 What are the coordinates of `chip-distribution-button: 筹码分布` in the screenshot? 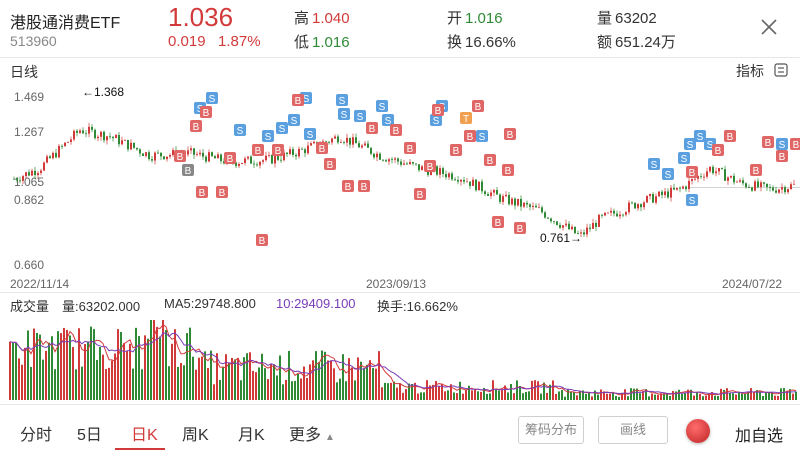 It's located at (551, 430).